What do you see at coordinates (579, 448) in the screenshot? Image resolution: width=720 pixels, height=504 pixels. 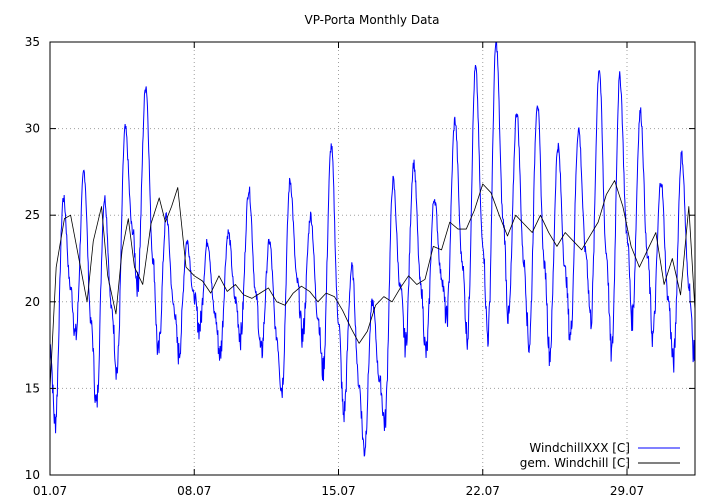 I see `legend-label-windchillxxx: WindchillXXX [C]` at bounding box center [579, 448].